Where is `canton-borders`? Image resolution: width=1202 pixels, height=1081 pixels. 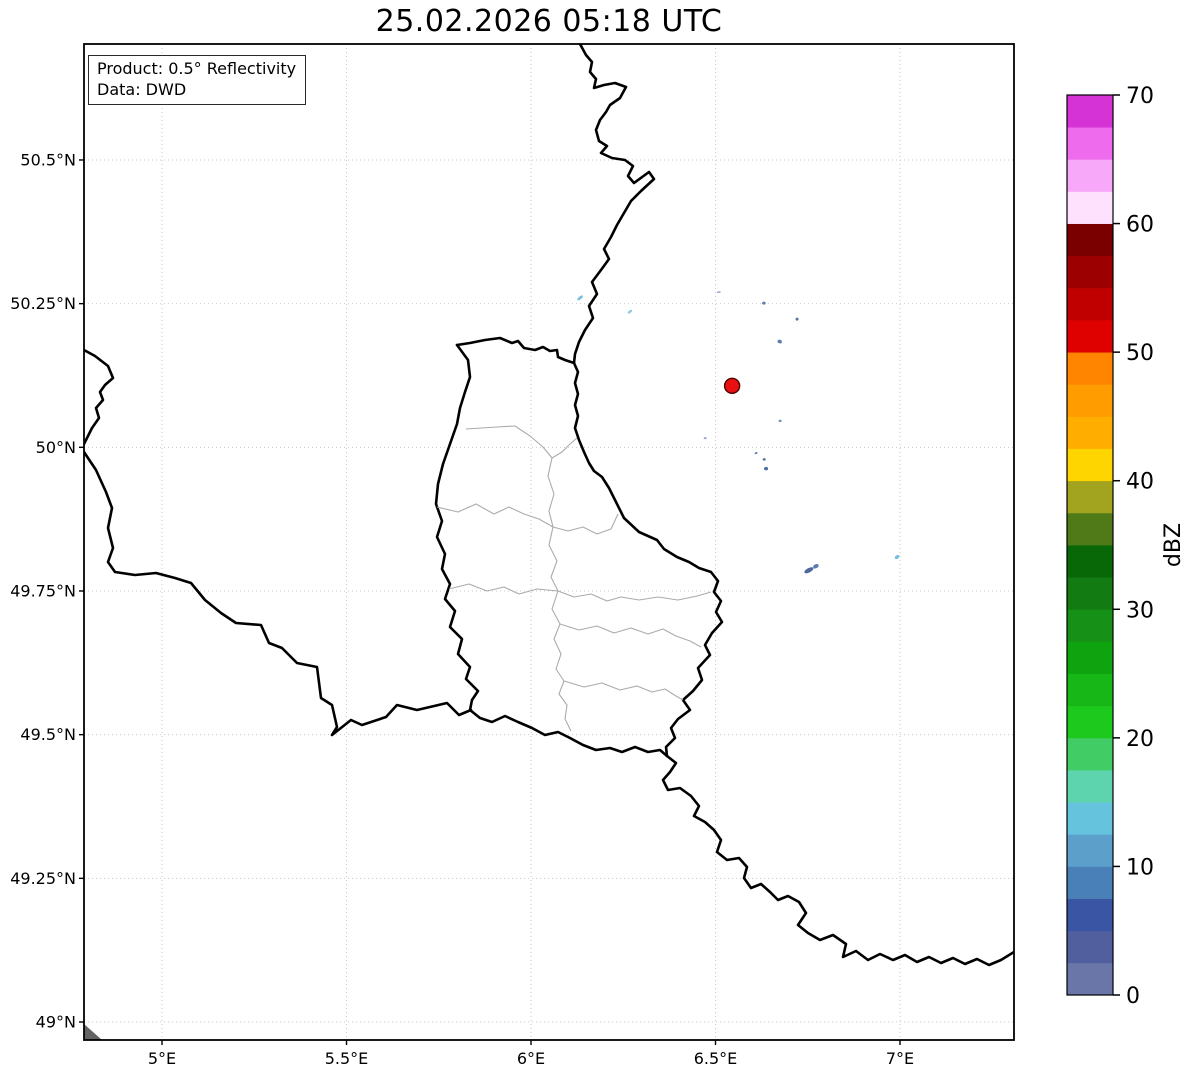
canton-borders is located at coordinates (574, 578).